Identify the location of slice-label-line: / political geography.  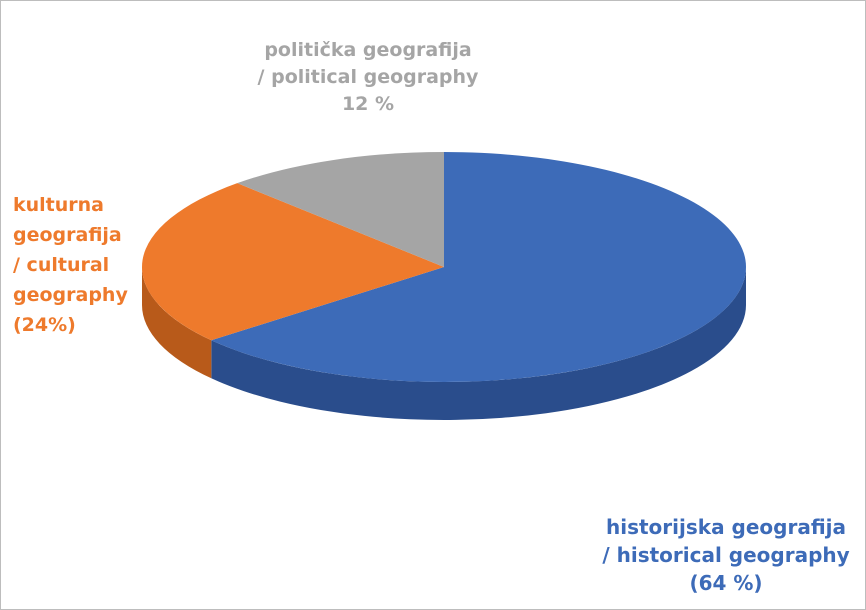
(368, 77).